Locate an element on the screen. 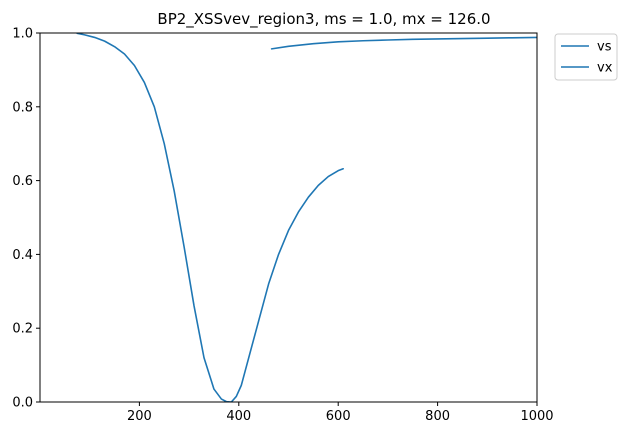 This screenshot has width=634, height=435. chart-title: BP2_XSSvev_region3, ms = 1.0, mx = 126.0 is located at coordinates (323, 19).